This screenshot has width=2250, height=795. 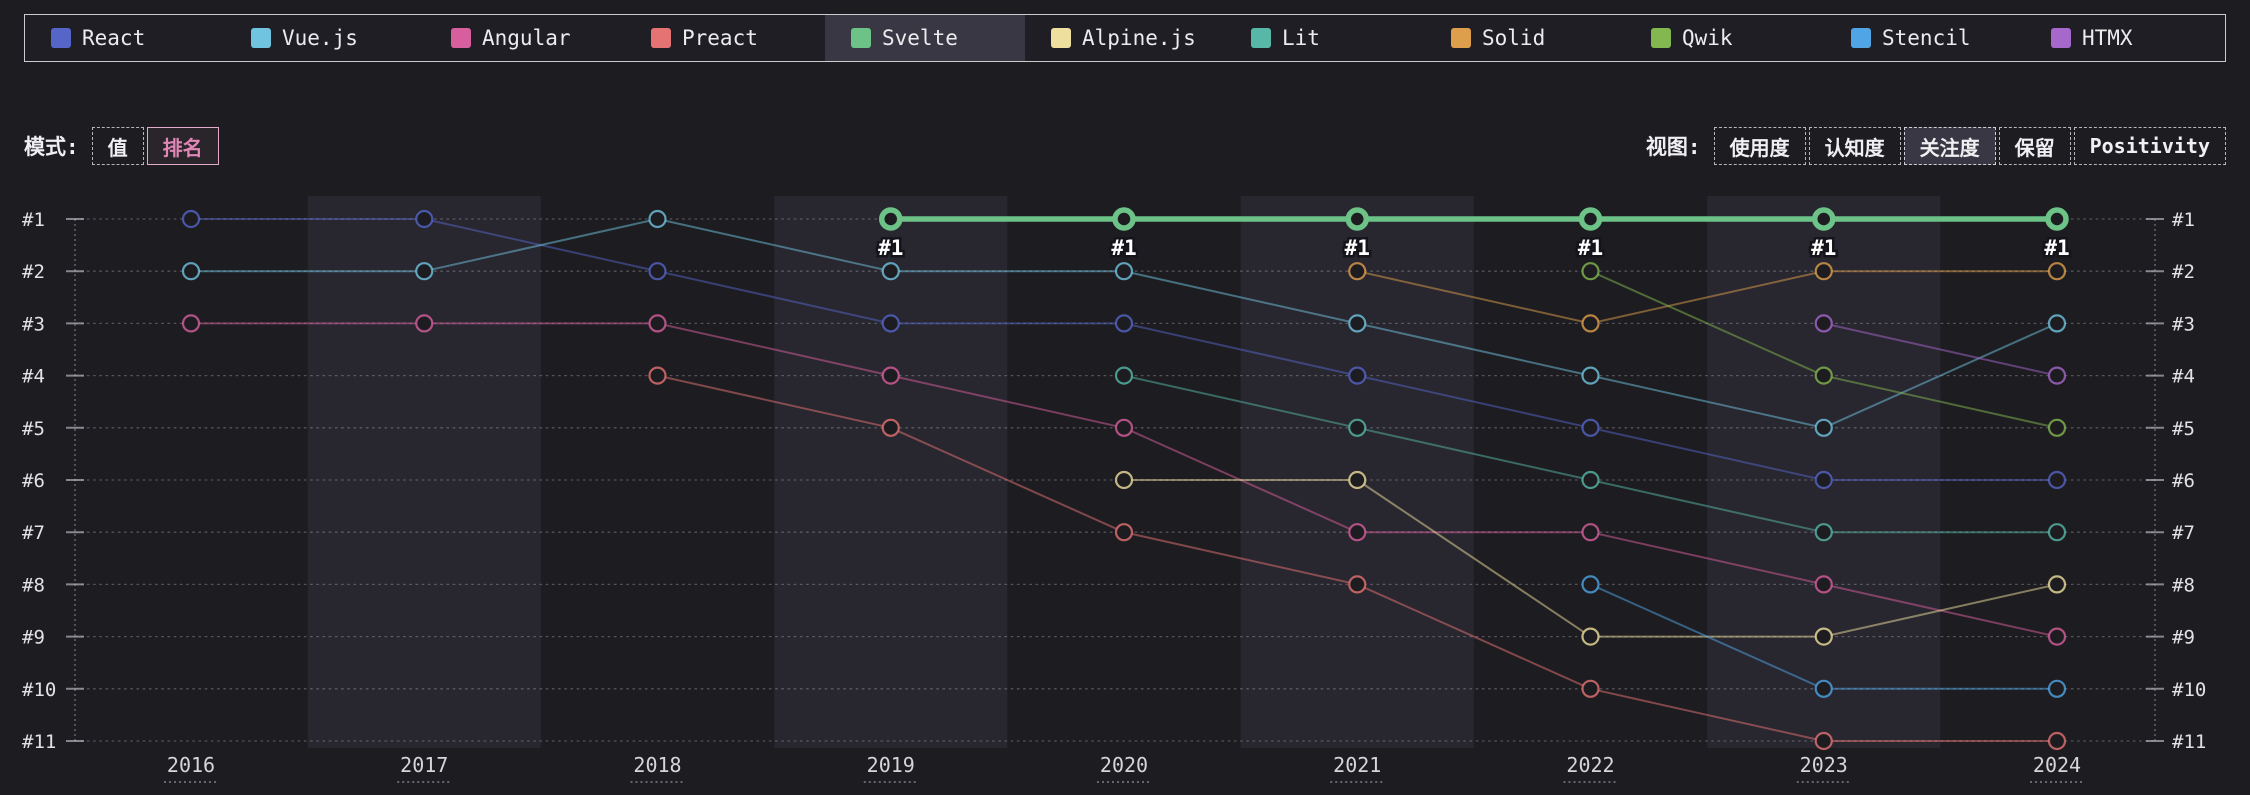 I want to click on mode-value-button: 值, so click(x=117, y=146).